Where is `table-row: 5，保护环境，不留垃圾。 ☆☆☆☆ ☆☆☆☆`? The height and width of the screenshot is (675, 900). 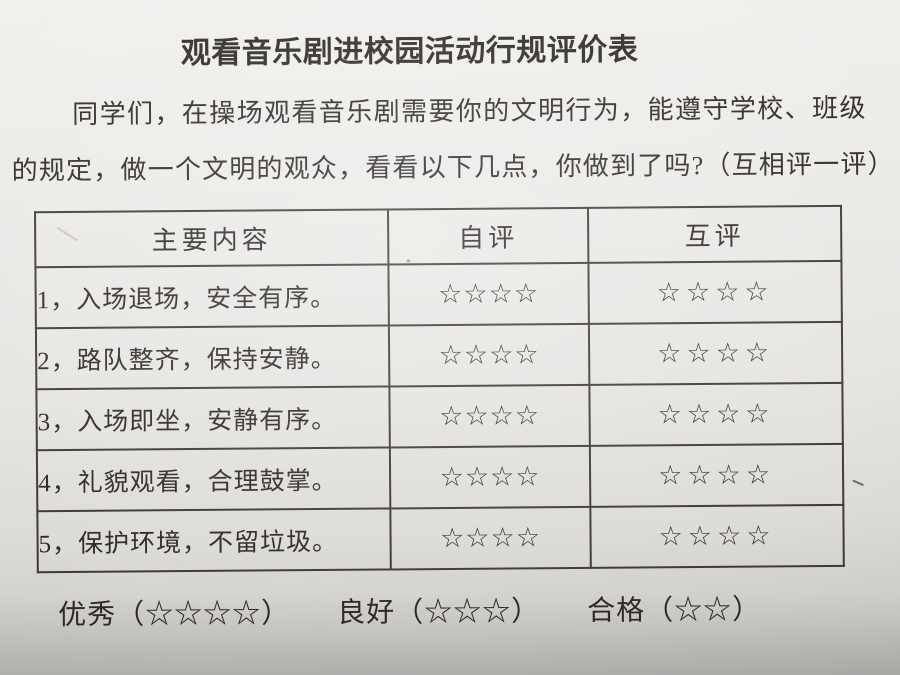 table-row: 5，保护环境，不留垃圾。 ☆☆☆☆ ☆☆☆☆ is located at coordinates (440, 538).